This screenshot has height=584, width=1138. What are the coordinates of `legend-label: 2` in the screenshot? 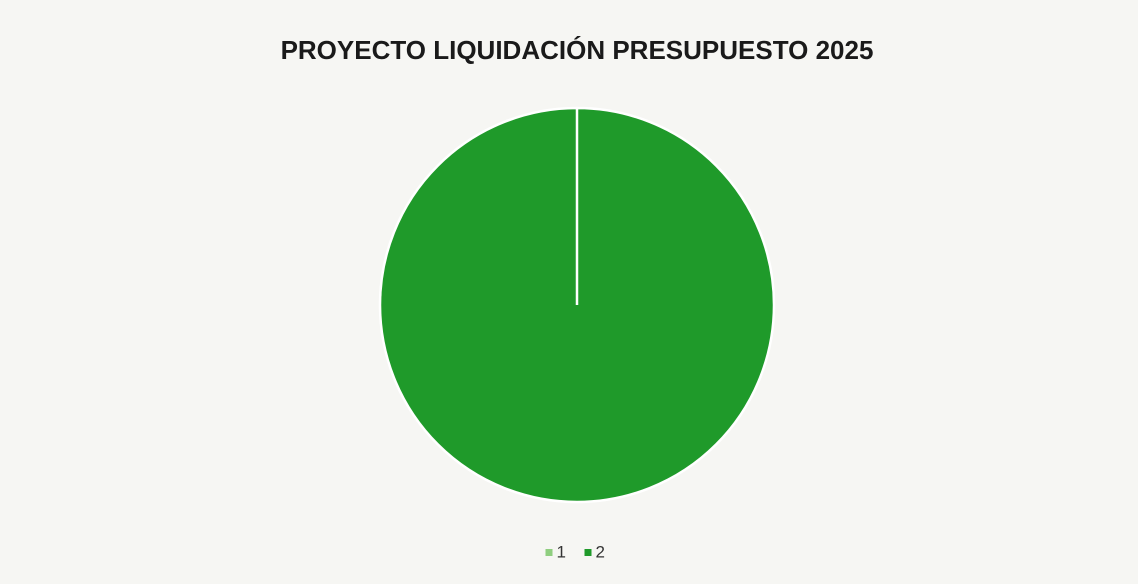 It's located at (600, 551).